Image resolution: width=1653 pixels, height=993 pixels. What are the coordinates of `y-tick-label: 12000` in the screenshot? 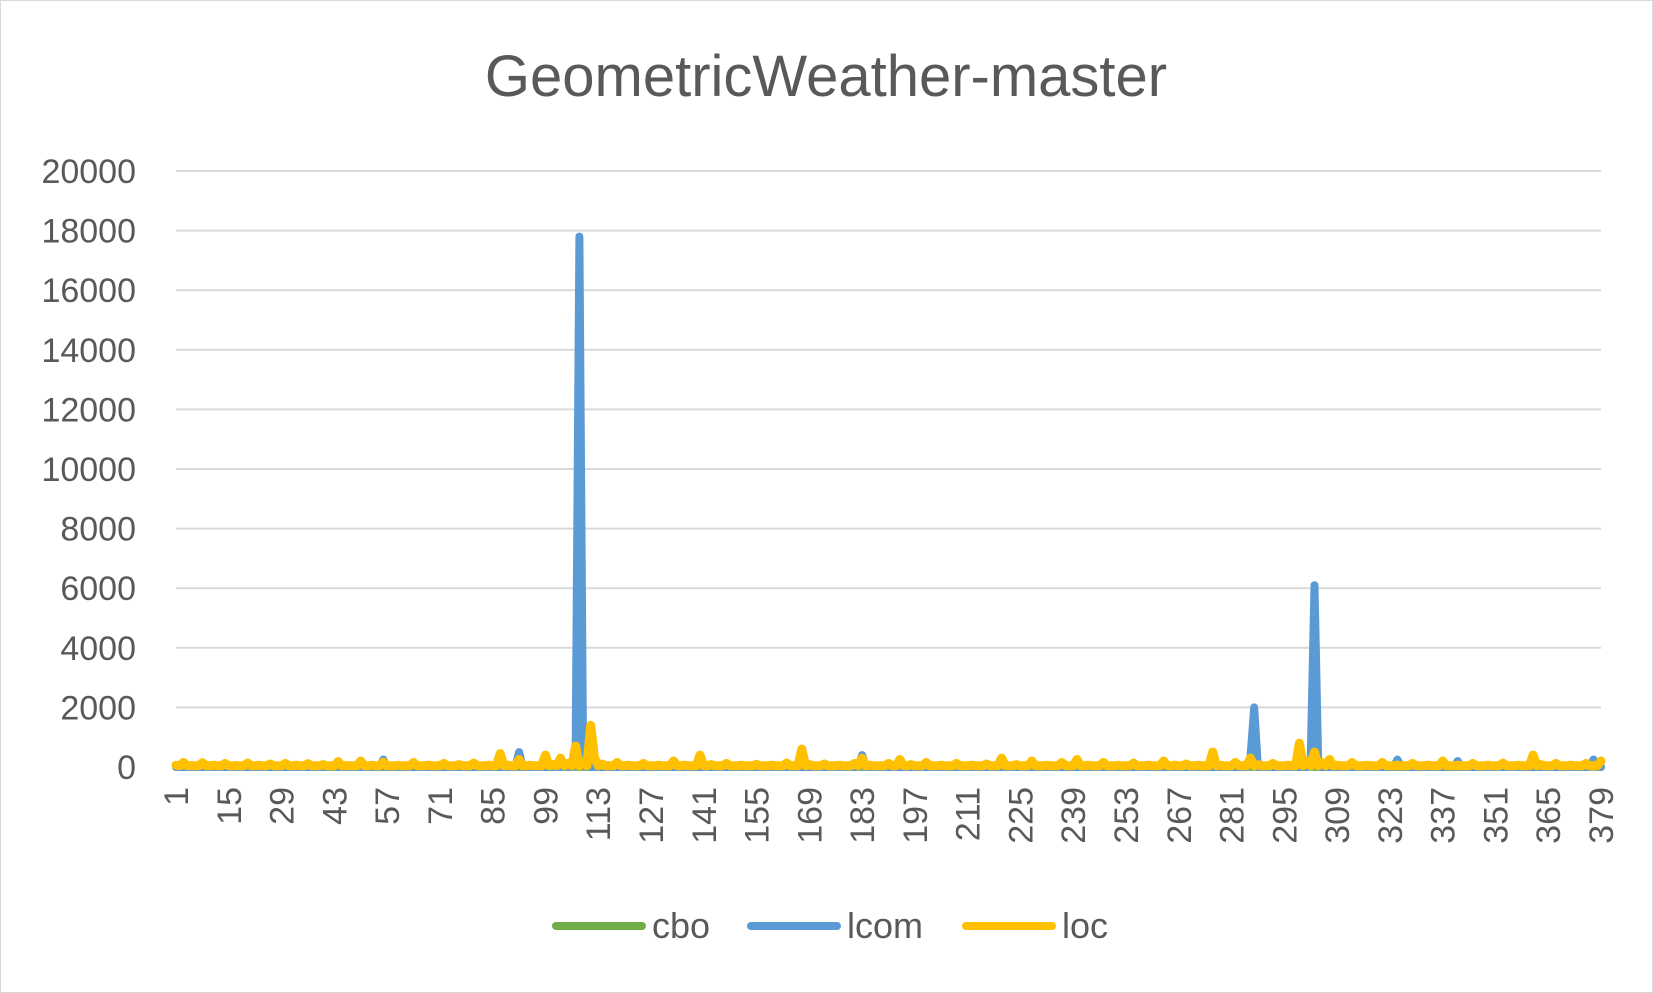 It's located at (88, 410).